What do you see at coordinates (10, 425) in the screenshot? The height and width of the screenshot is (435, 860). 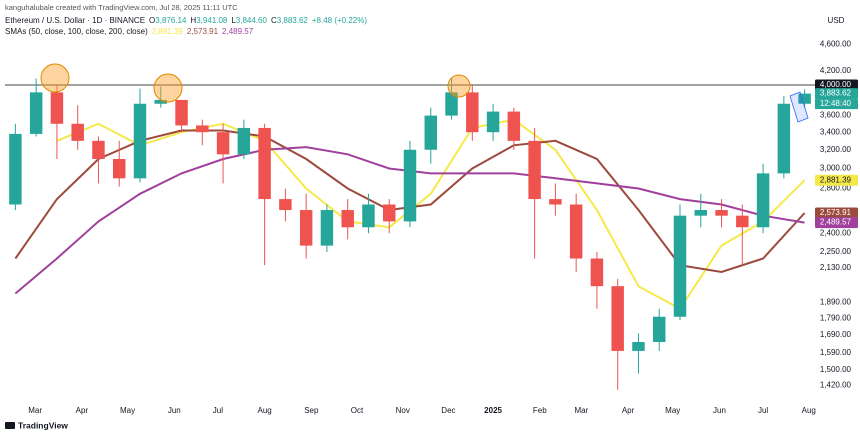 I see `logo-icon` at bounding box center [10, 425].